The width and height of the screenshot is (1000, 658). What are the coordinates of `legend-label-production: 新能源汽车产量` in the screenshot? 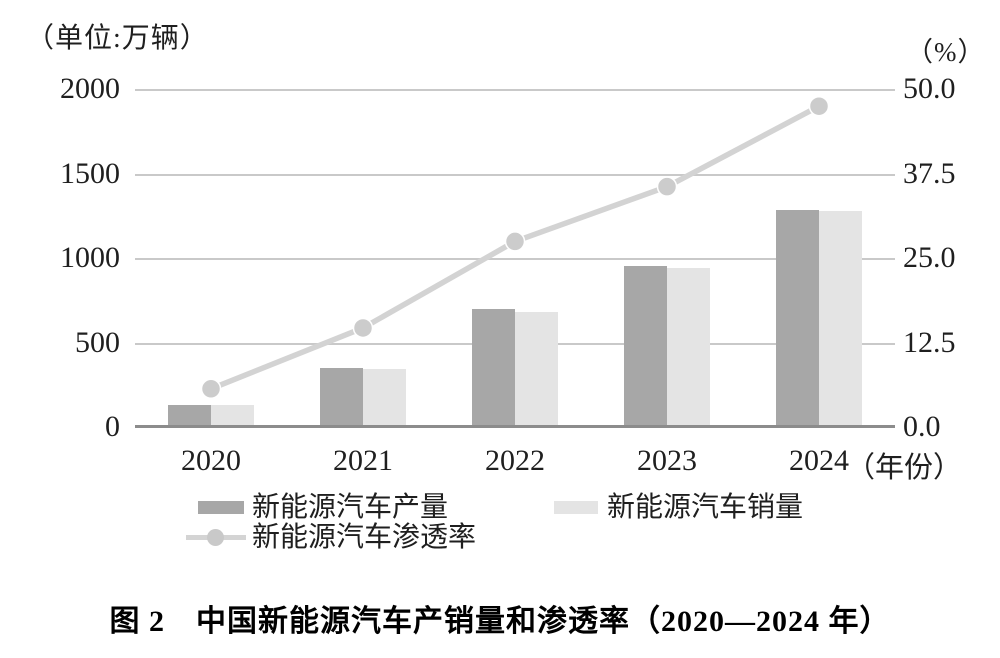 It's located at (350, 507).